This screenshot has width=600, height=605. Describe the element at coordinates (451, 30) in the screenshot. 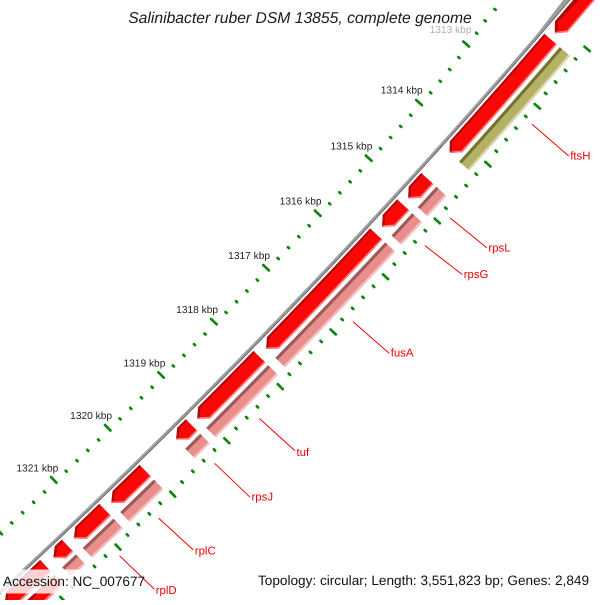

I see `svg-text: 1313 kbp` at that location.